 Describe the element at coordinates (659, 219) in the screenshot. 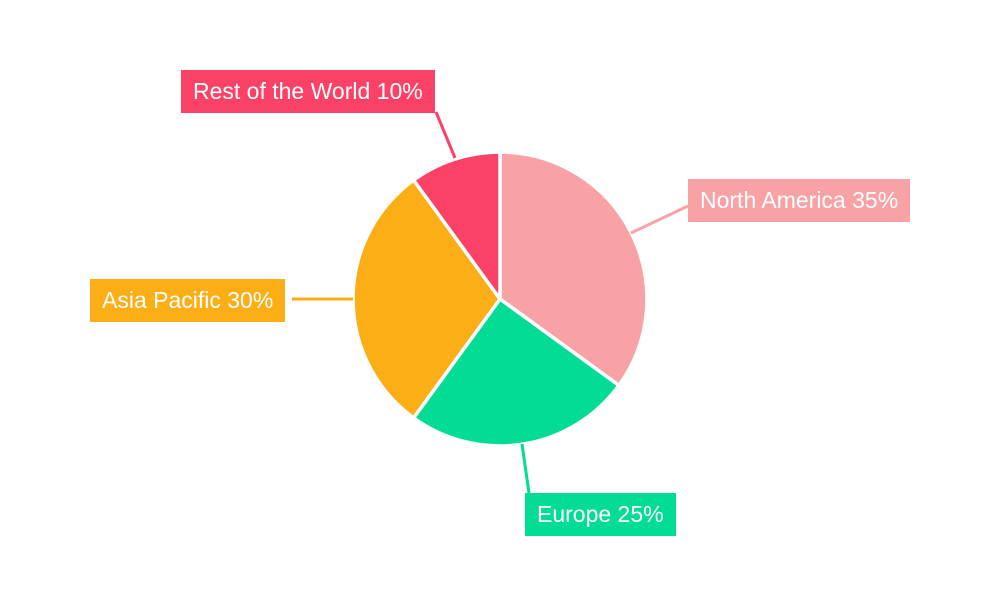

I see `leader-line-north-america` at that location.